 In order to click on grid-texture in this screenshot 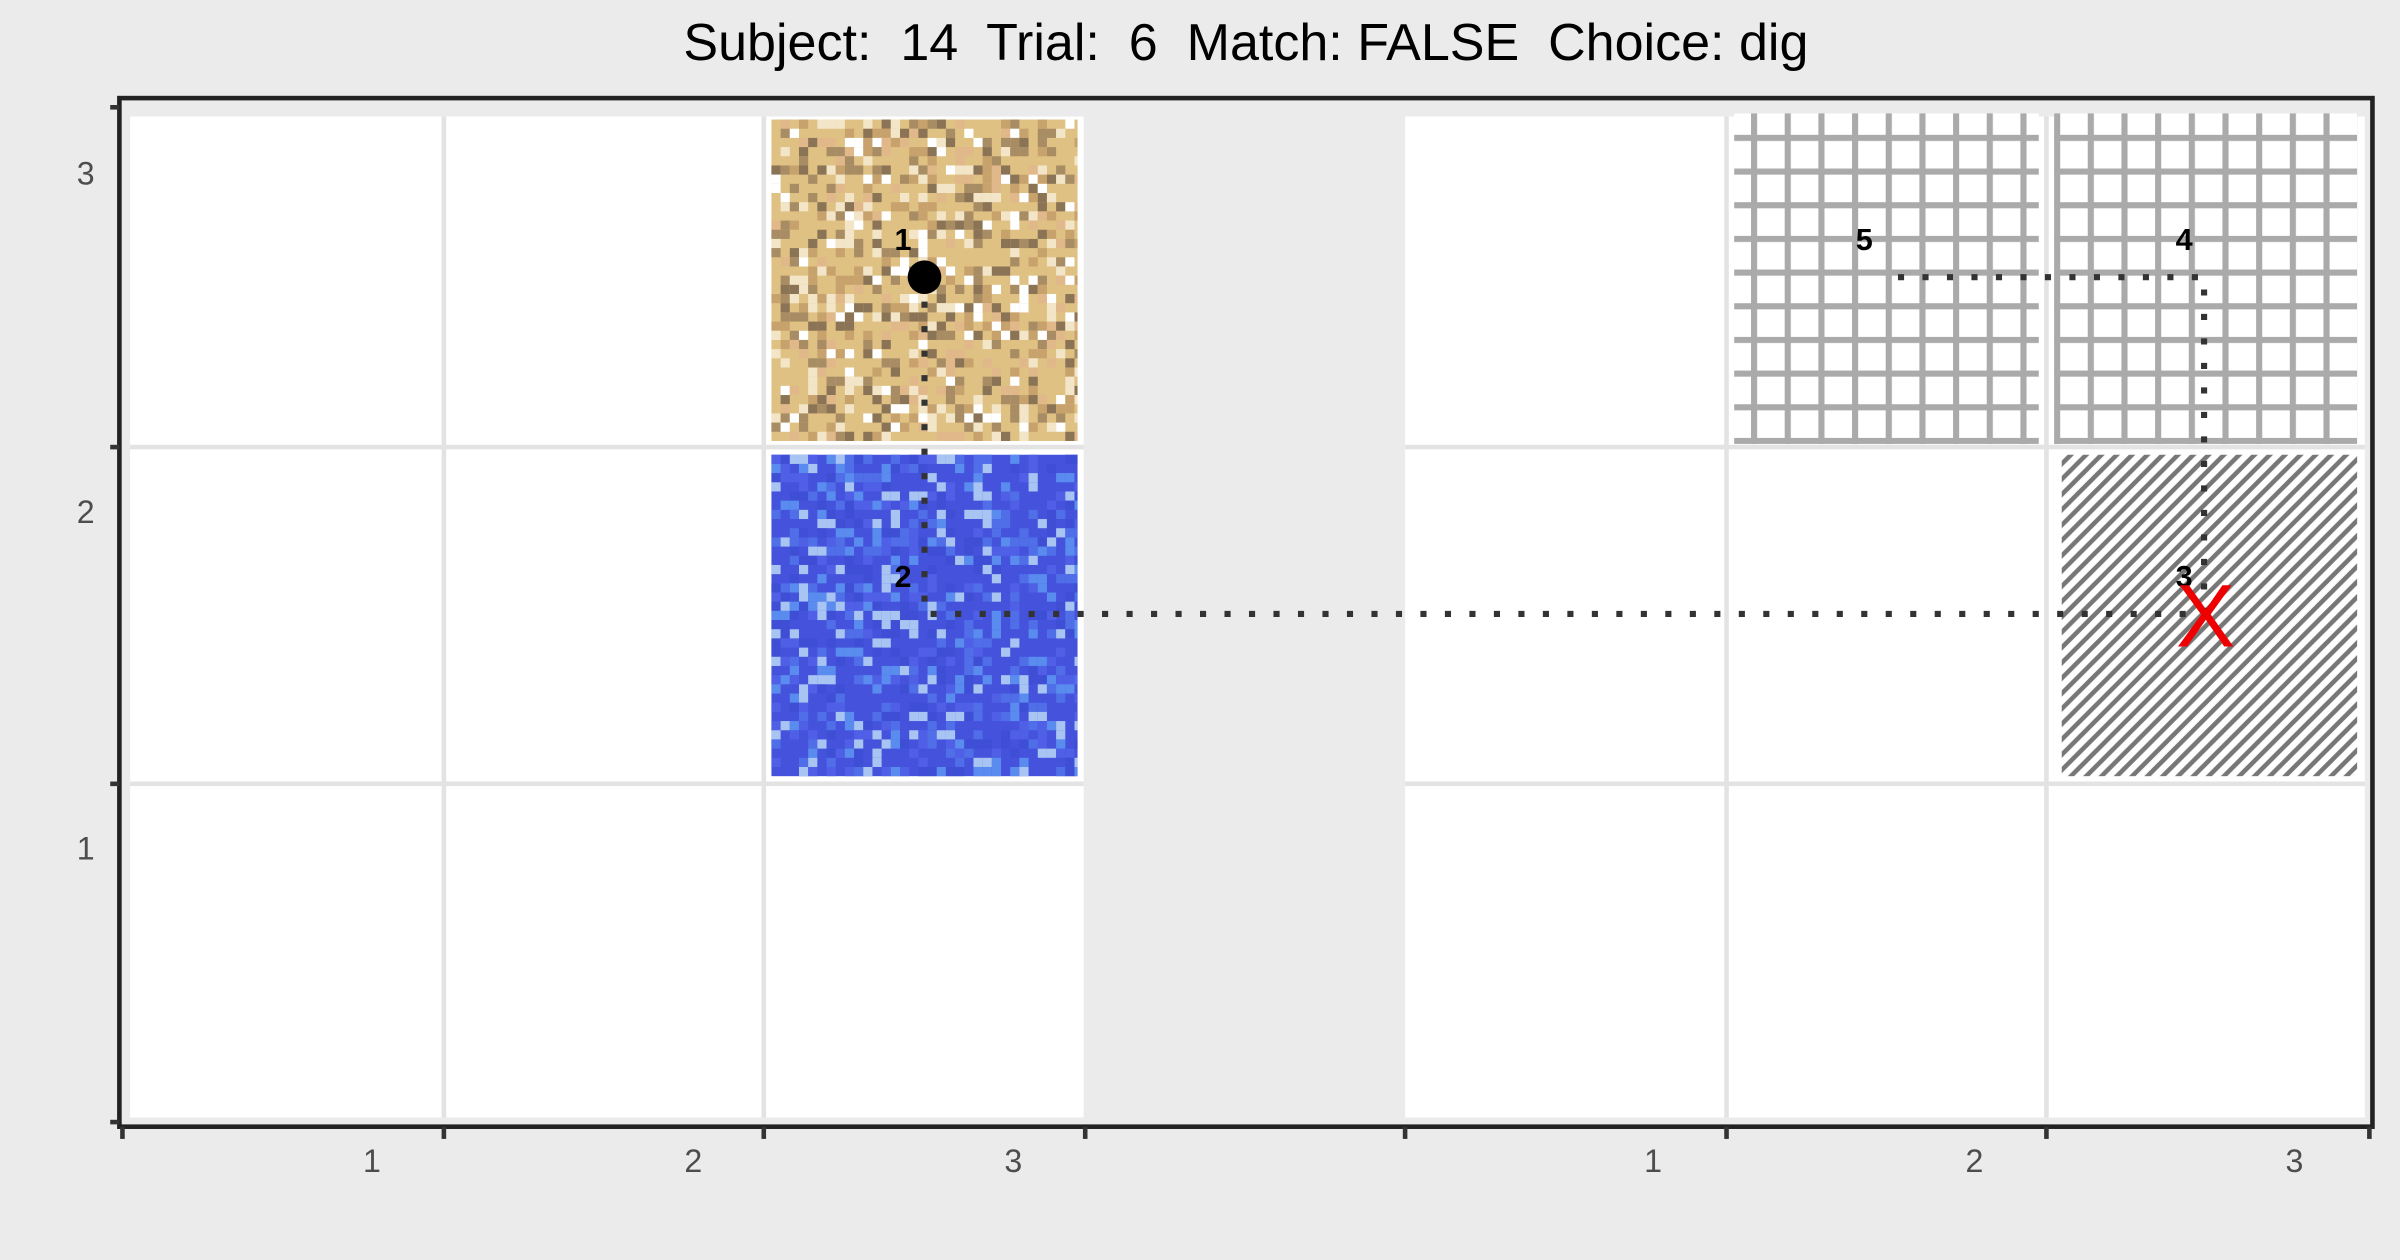, I will do `click(1886, 279)`.